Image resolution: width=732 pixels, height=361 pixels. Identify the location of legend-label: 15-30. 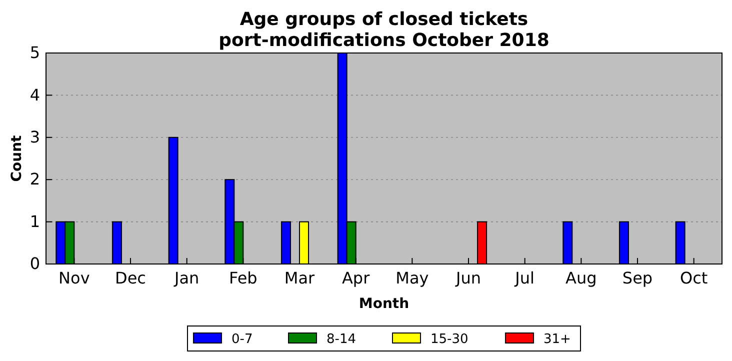
(449, 339).